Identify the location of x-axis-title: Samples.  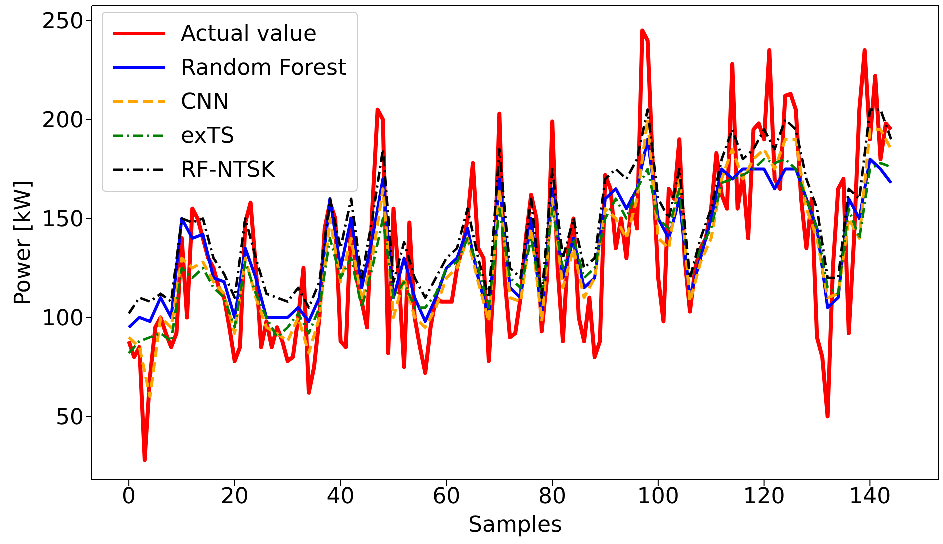
(515, 525).